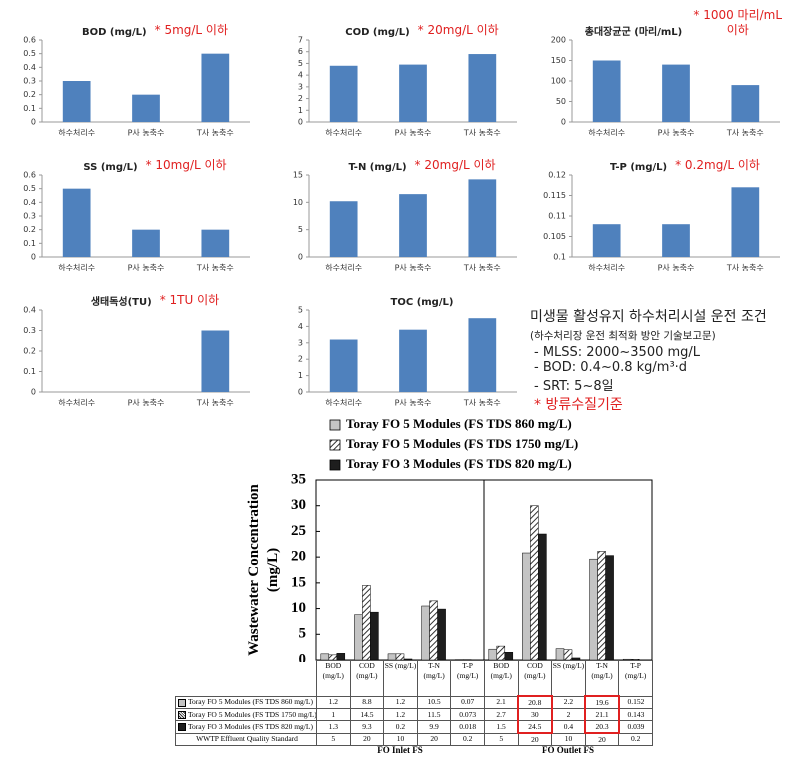 This screenshot has height=765, width=789. What do you see at coordinates (367, 702) in the screenshot?
I see `table-value: 8.8` at bounding box center [367, 702].